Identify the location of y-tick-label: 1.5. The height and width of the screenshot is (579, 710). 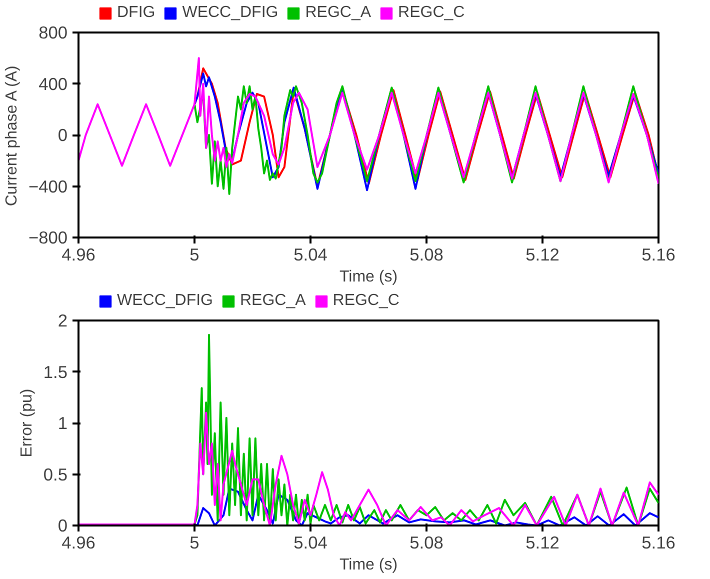
(55, 372).